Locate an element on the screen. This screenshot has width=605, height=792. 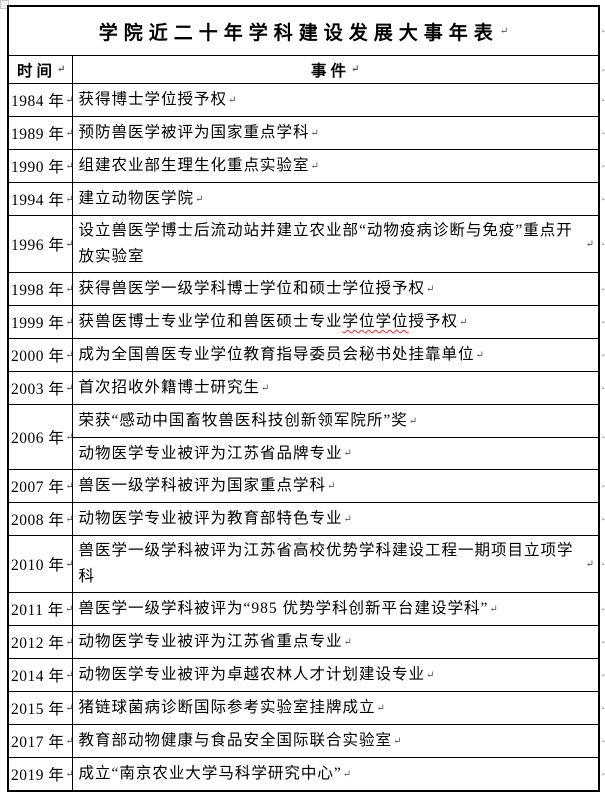
event-text: 动物医学专业被评为卓越农林人才计划建设专业 is located at coordinates (252, 674).